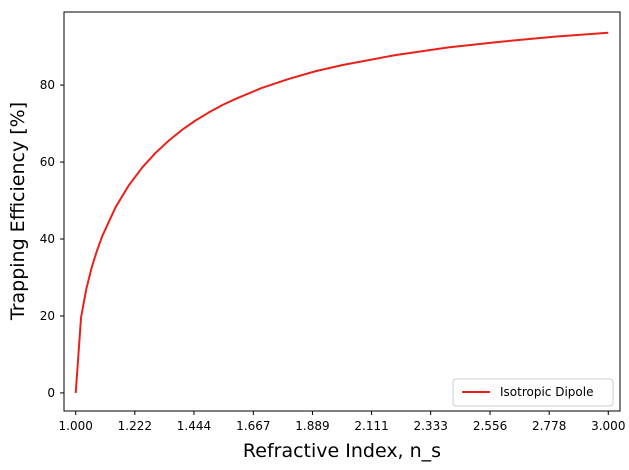 The width and height of the screenshot is (629, 470). I want to click on y-tick-label: 0, so click(51, 393).